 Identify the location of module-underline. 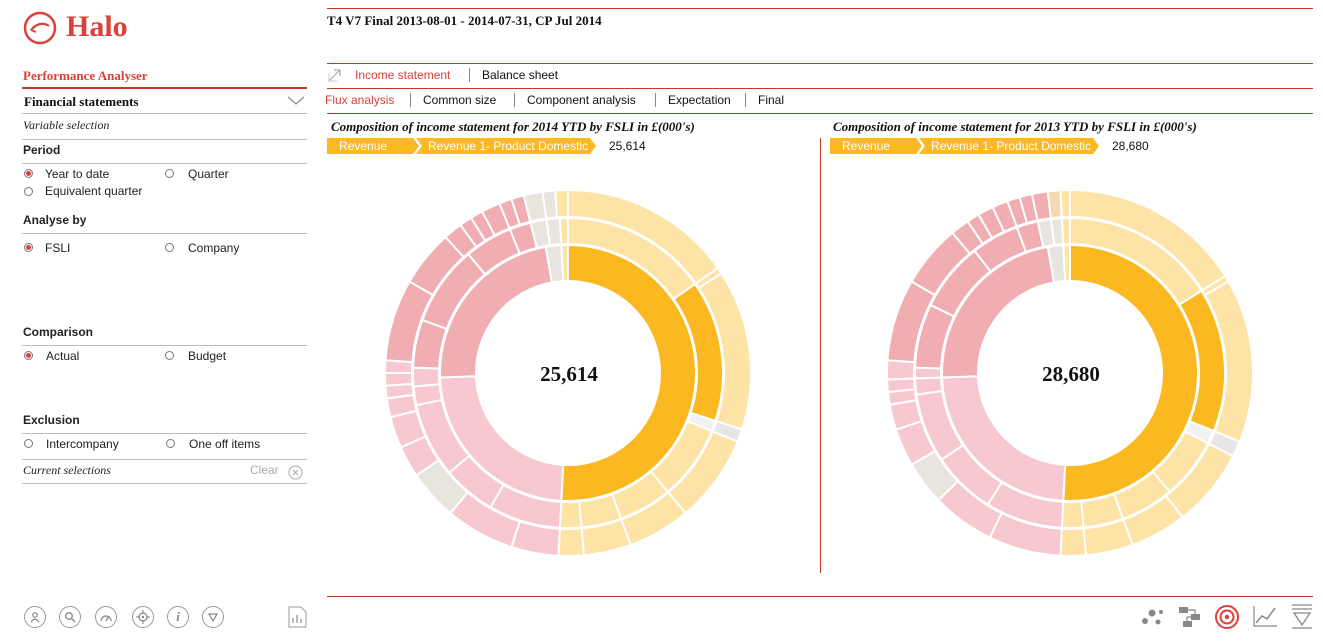
(164, 88).